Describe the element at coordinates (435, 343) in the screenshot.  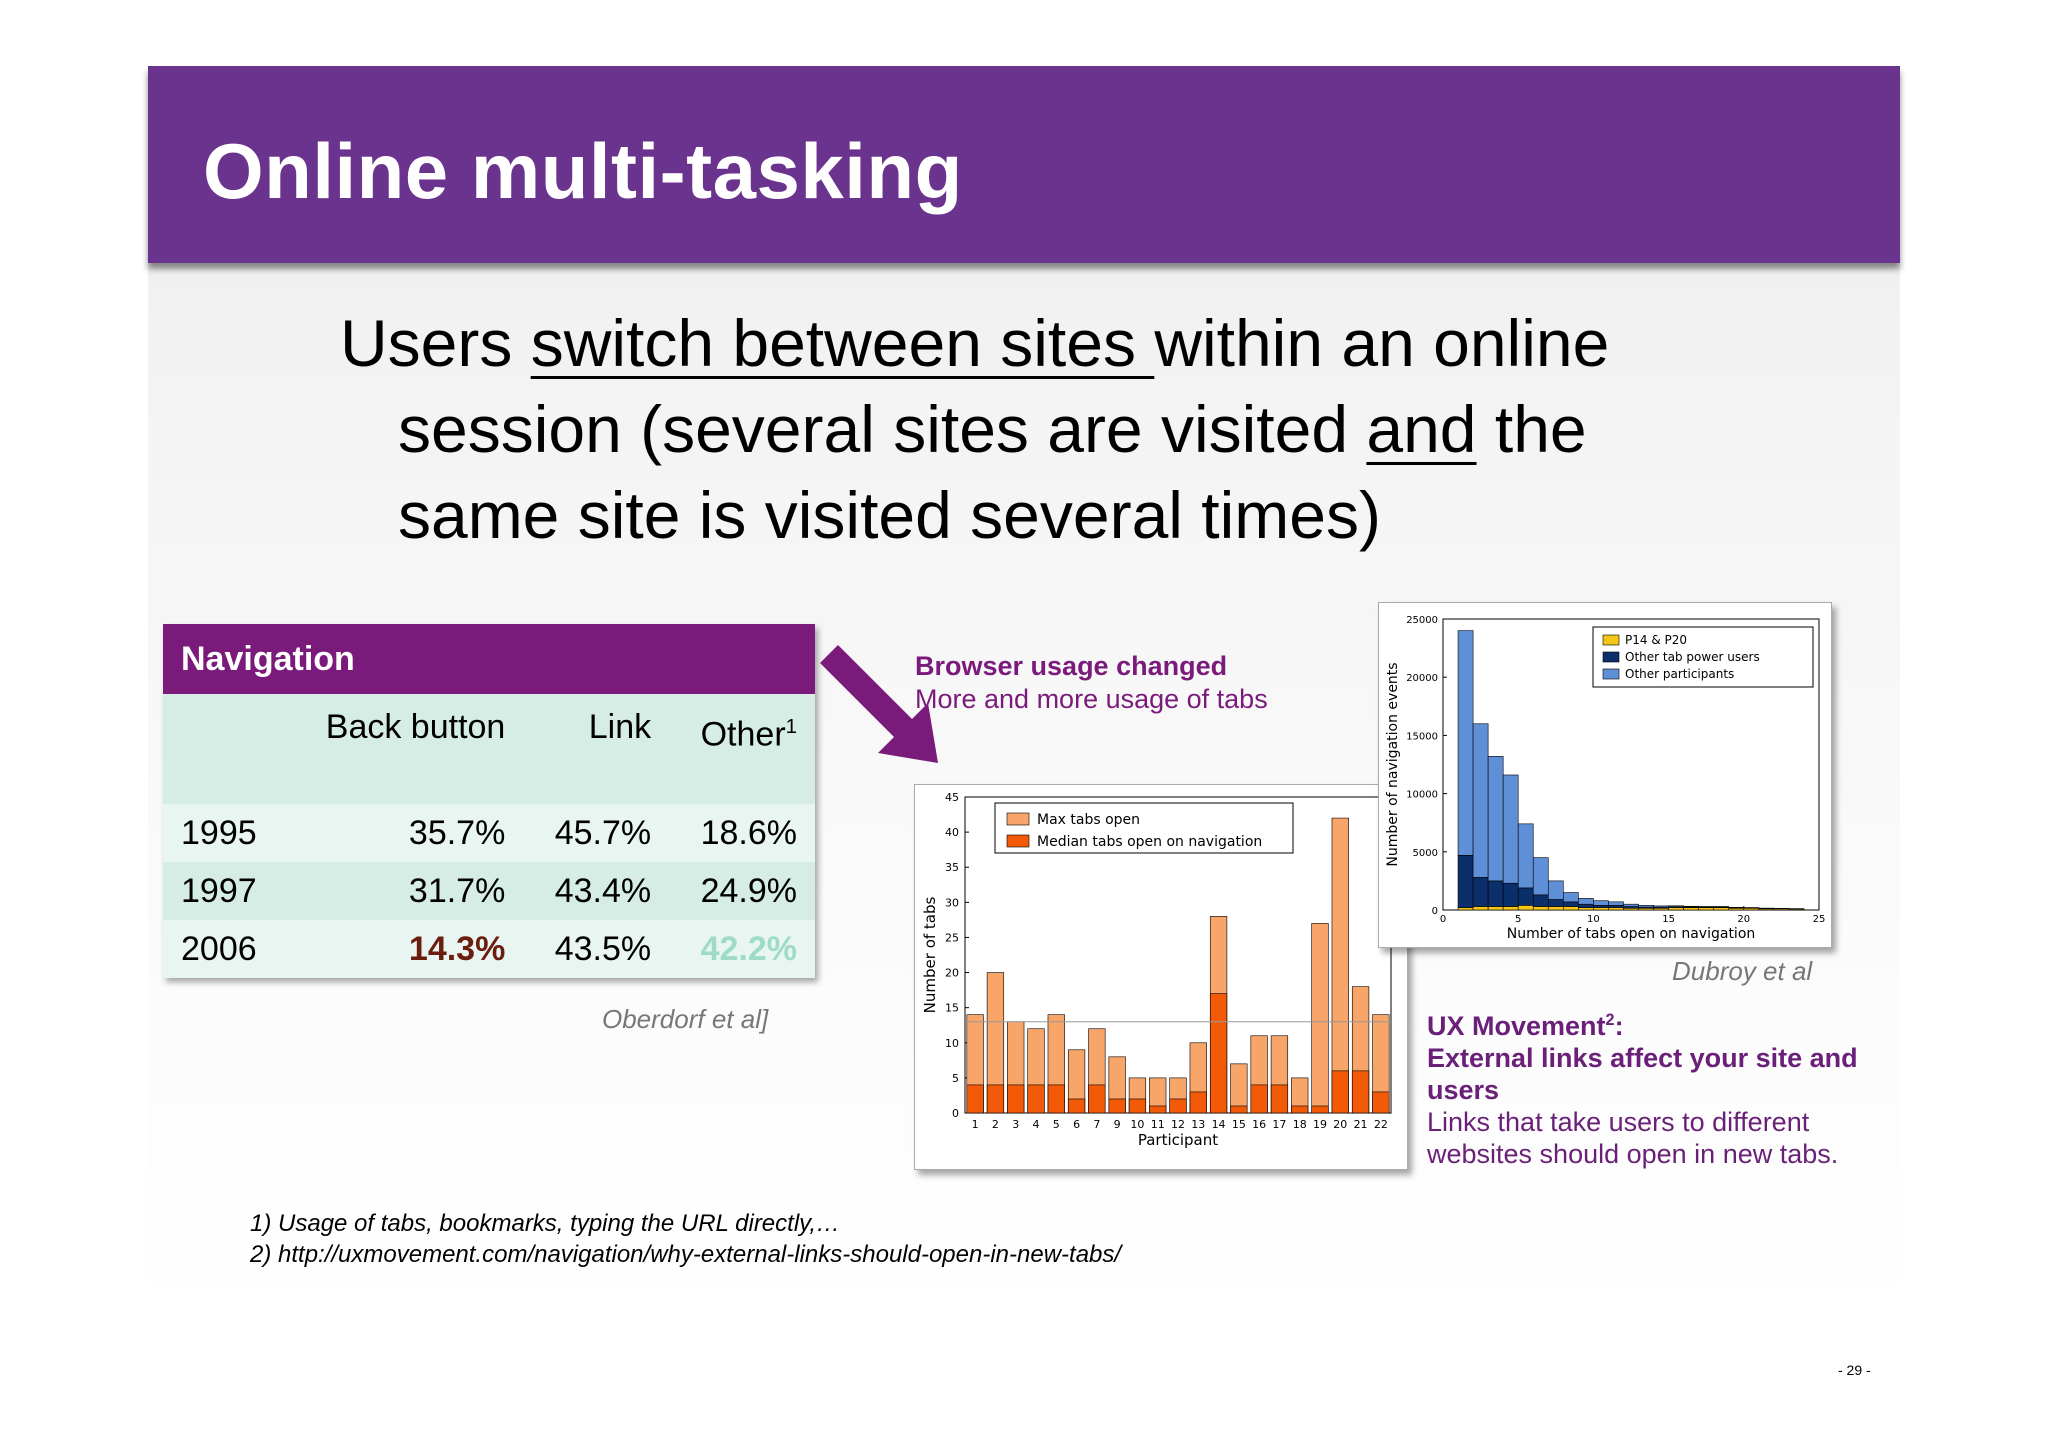
I see `headline-text: Users` at that location.